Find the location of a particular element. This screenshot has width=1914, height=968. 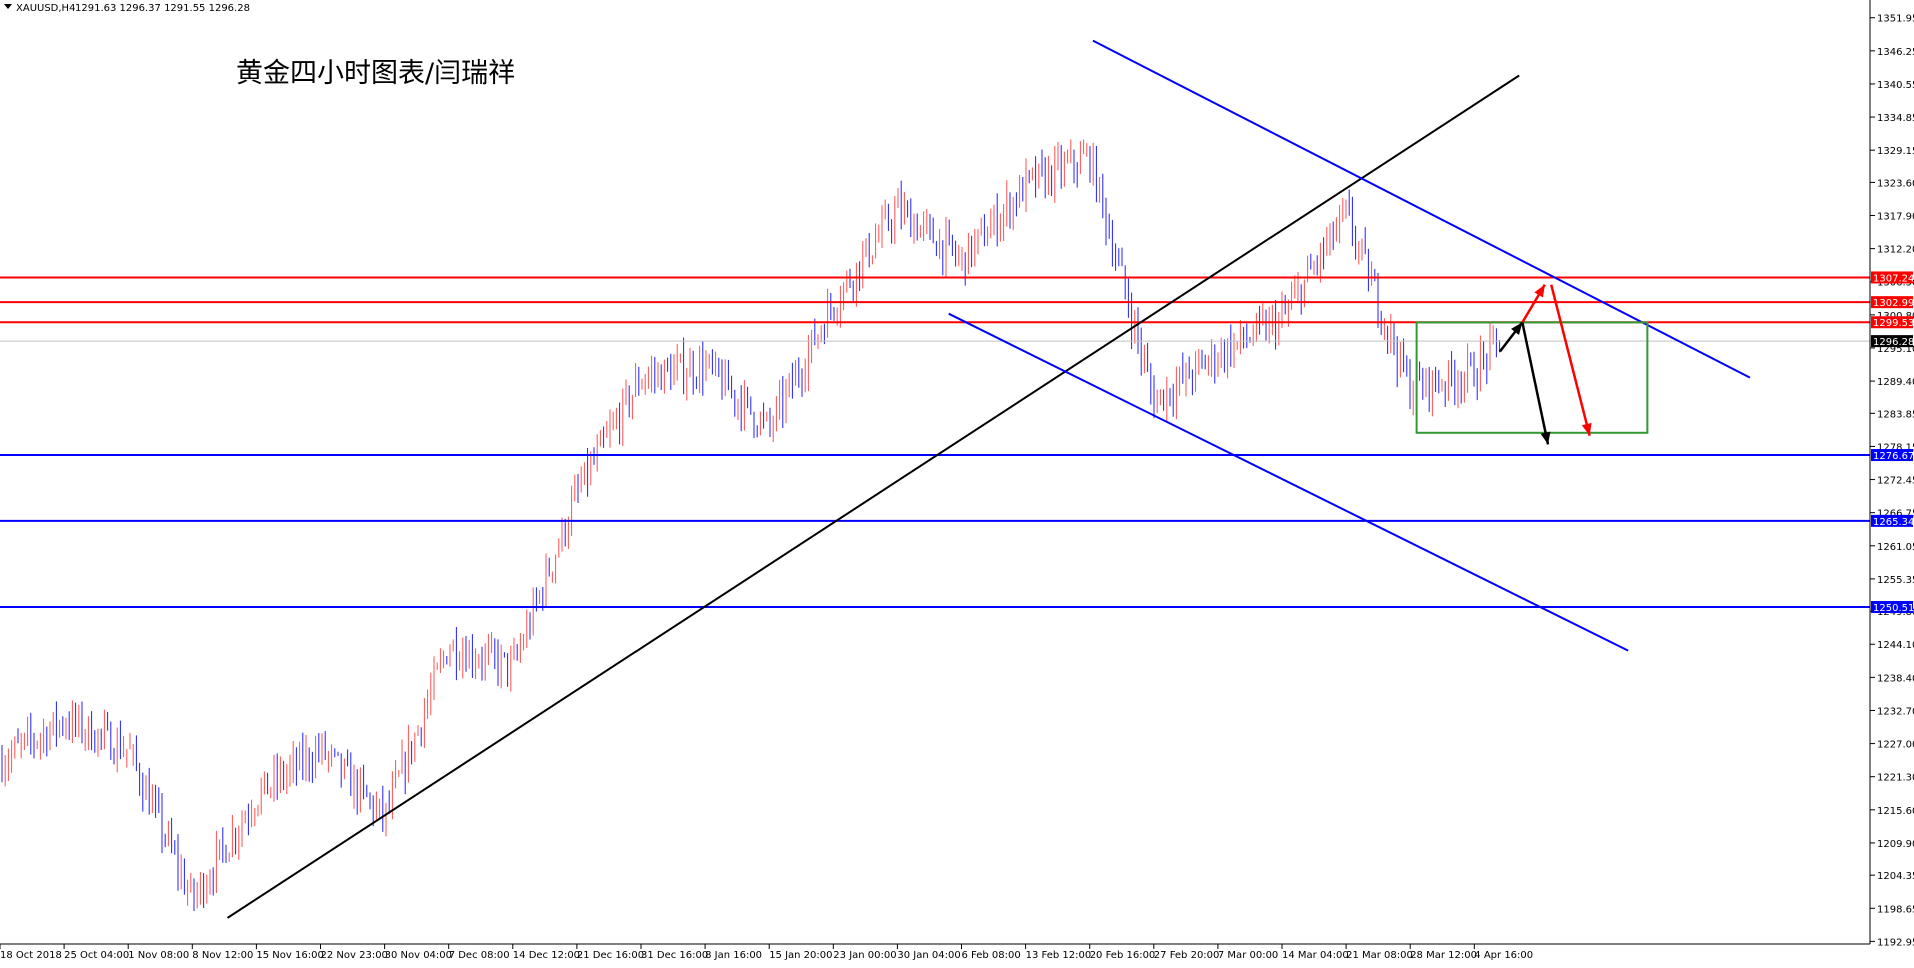

arrowhead-red-up is located at coordinates (1539, 291).